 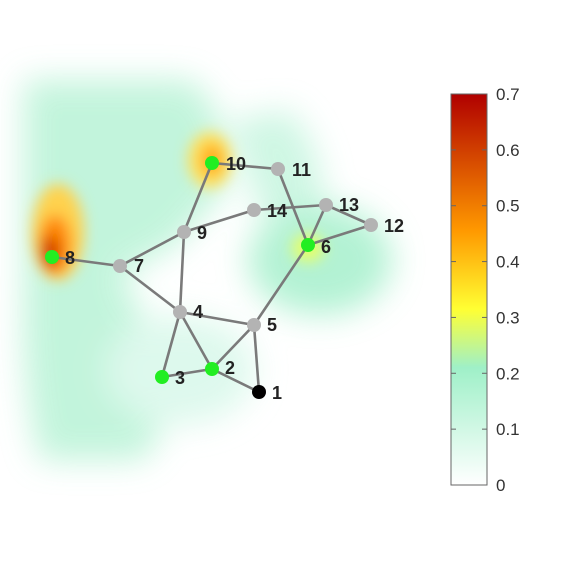 I want to click on node-label-9: 9, so click(x=202, y=233).